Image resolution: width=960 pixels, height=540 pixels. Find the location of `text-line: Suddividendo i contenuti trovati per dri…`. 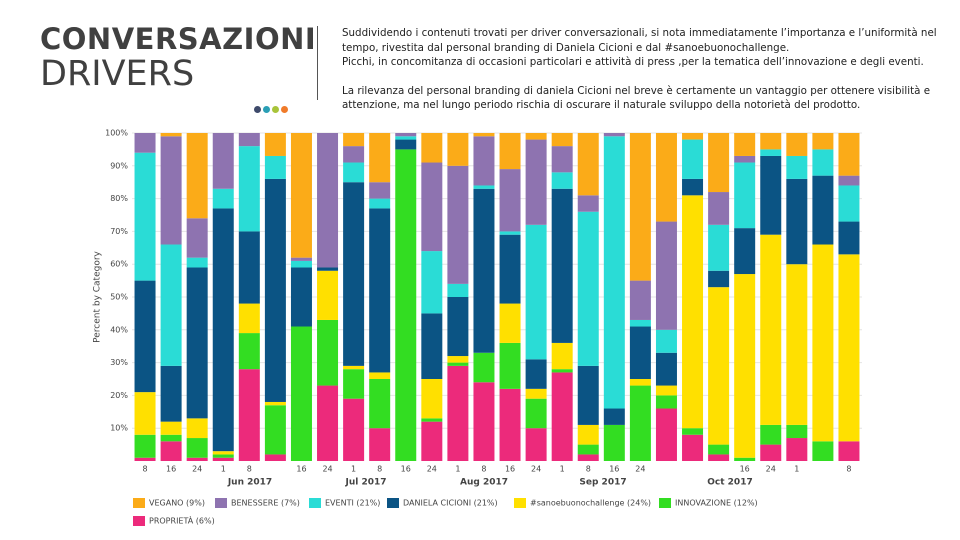

text-line: Suddividendo i contenuti trovati per dri… is located at coordinates (639, 33).